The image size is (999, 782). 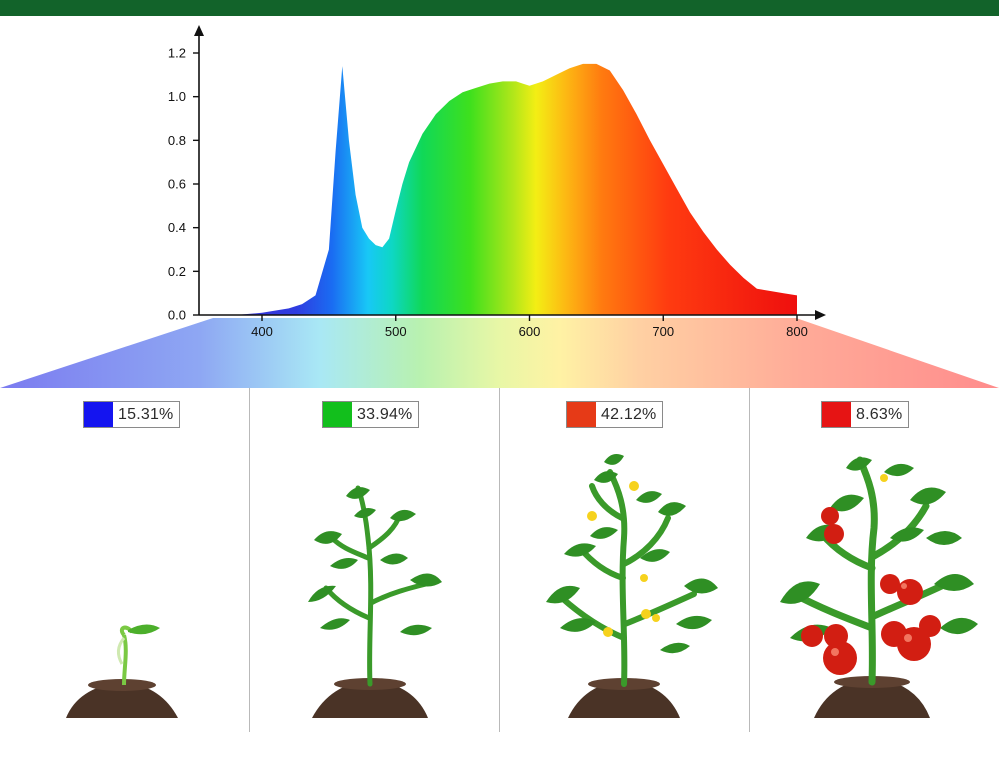 What do you see at coordinates (663, 331) in the screenshot?
I see `x-tick-label: 700` at bounding box center [663, 331].